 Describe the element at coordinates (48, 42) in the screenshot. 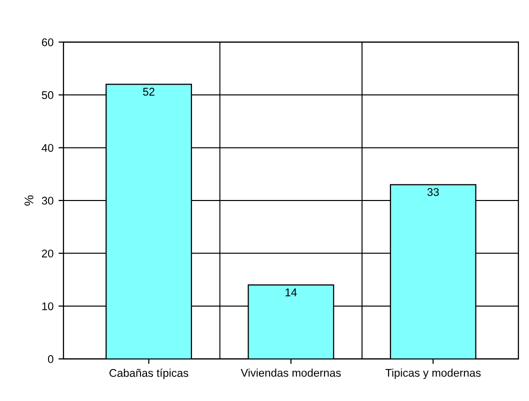

I see `y-tick-label: 60` at that location.